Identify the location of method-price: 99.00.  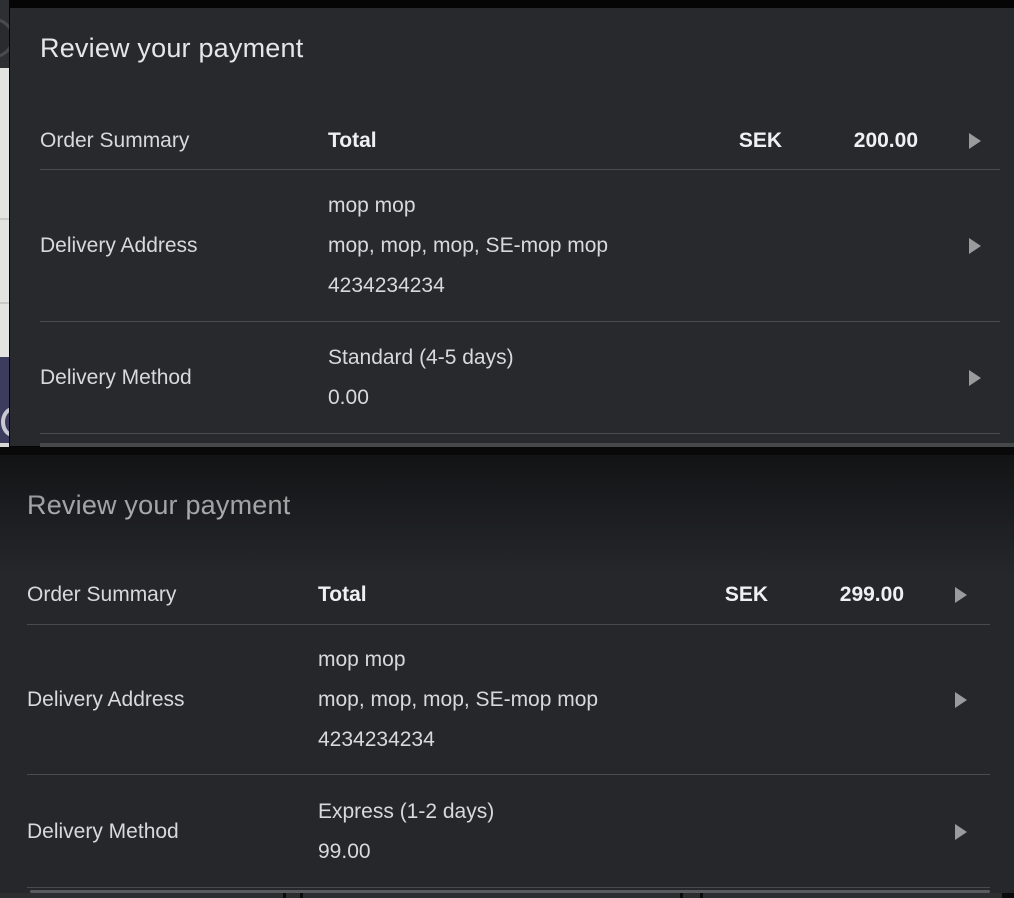
(344, 851).